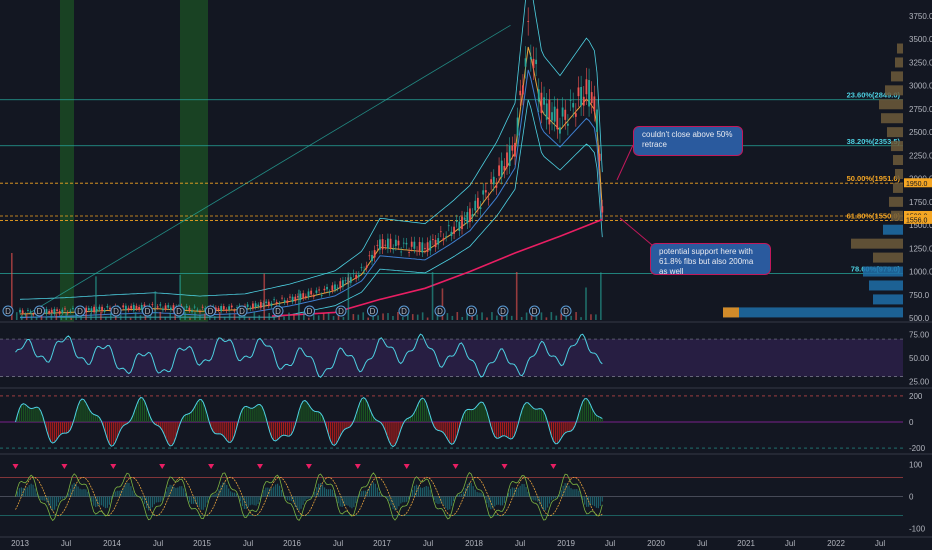 The width and height of the screenshot is (932, 550). I want to click on annotation-50-retrace: couldn't close above 50% retrace, so click(688, 141).